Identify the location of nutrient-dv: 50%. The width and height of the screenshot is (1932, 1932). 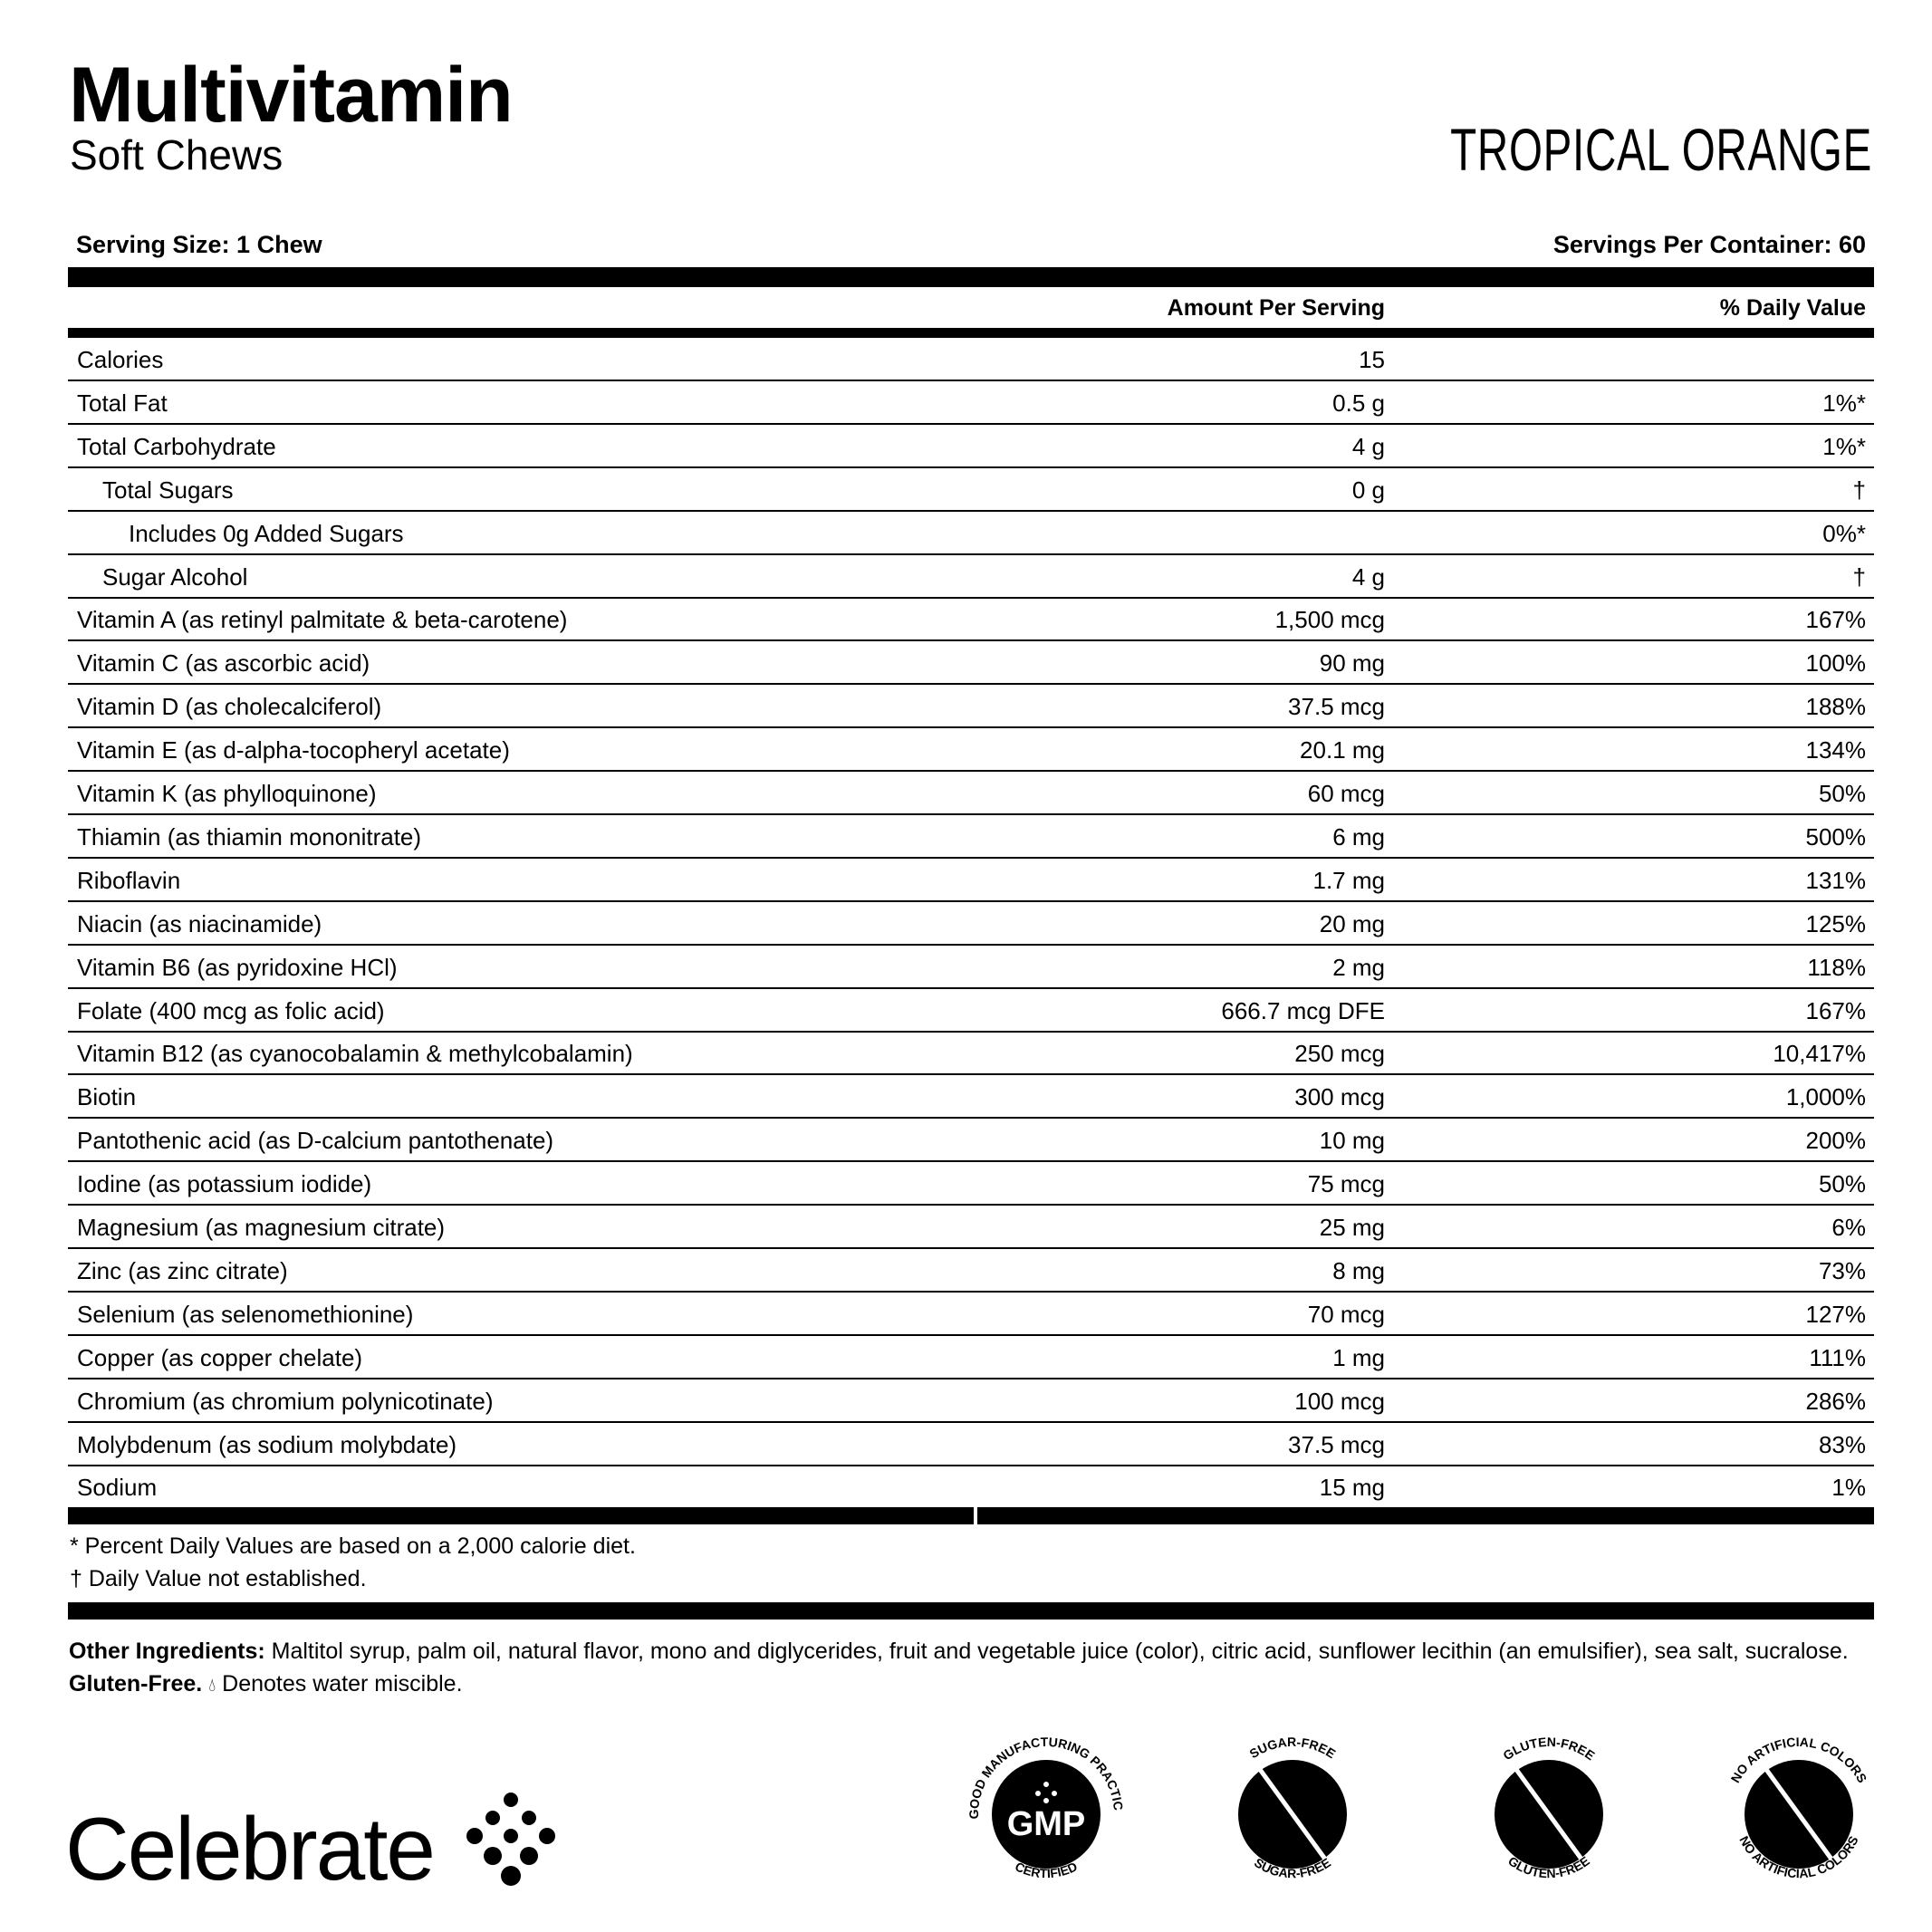
(1842, 1184).